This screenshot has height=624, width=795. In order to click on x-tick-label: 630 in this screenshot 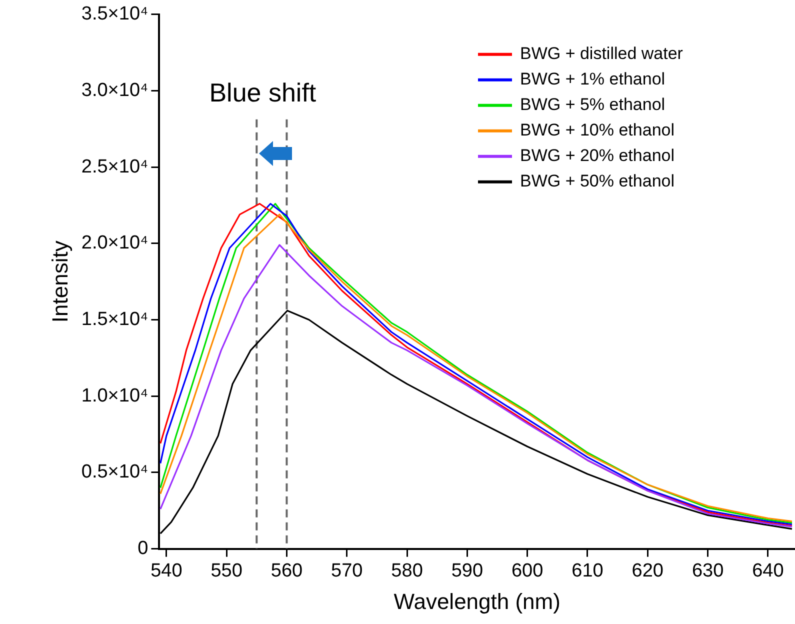, I will do `click(708, 571)`.